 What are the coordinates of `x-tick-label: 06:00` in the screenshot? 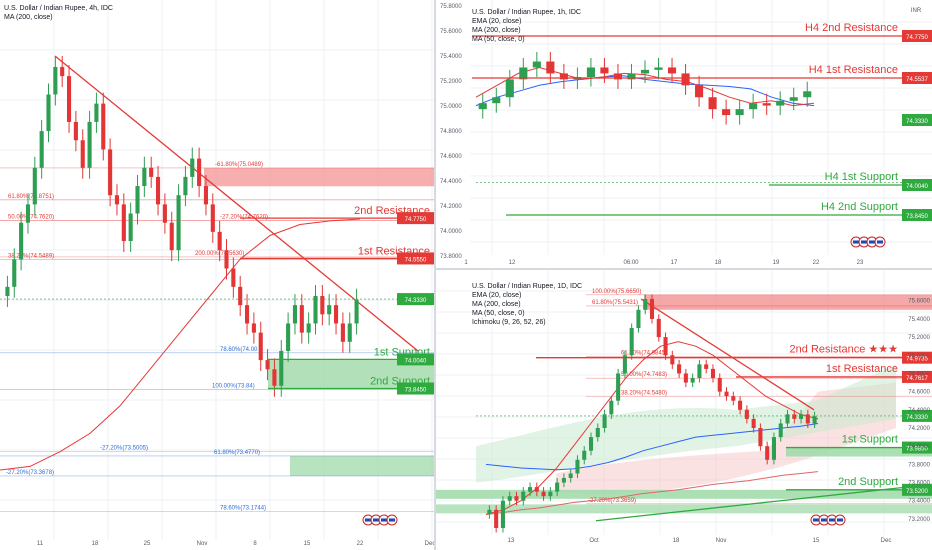 It's located at (631, 263).